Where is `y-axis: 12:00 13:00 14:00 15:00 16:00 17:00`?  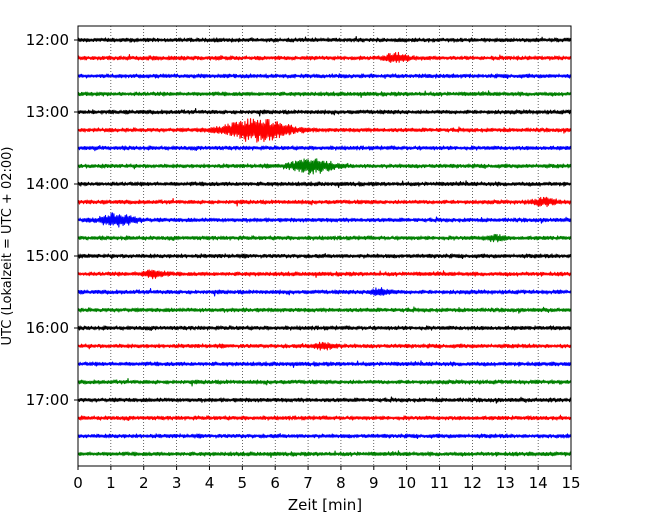 y-axis: 12:00 13:00 14:00 15:00 16:00 17:00 is located at coordinates (52, 220).